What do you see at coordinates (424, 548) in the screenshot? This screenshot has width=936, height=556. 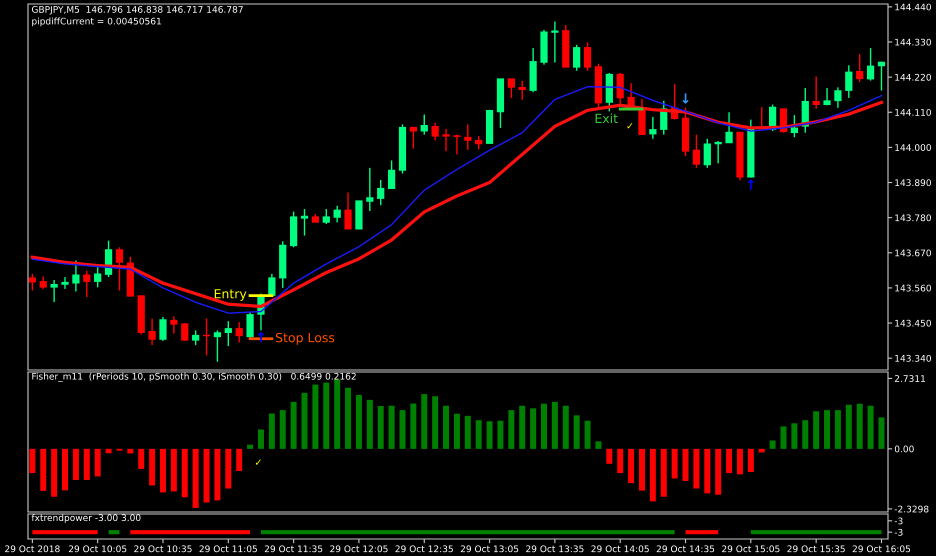 I see `x-tick-label: 29 Oct 12:35` at bounding box center [424, 548].